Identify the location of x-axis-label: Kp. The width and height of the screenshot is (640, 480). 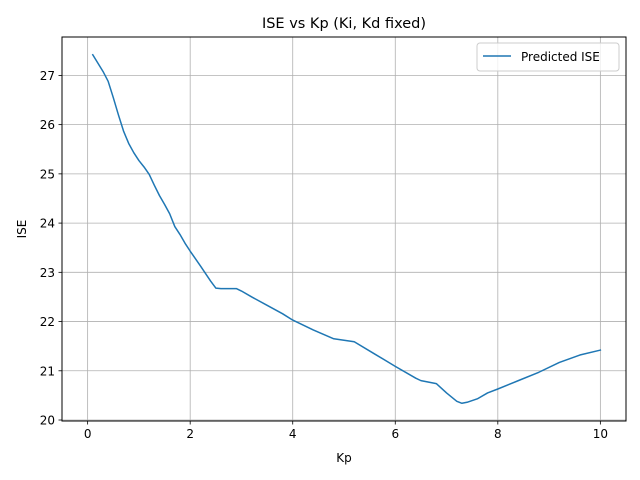
(344, 458).